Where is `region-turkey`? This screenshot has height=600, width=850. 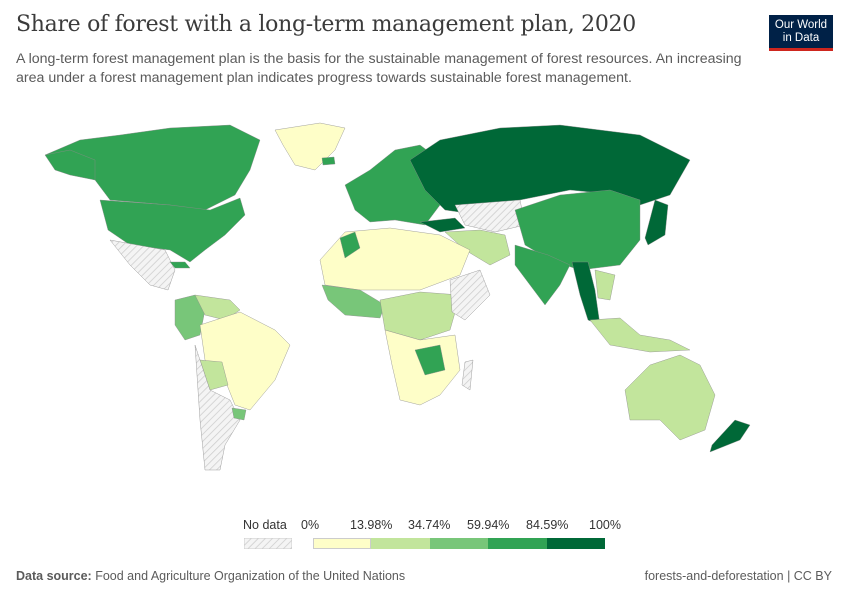 region-turkey is located at coordinates (442, 225).